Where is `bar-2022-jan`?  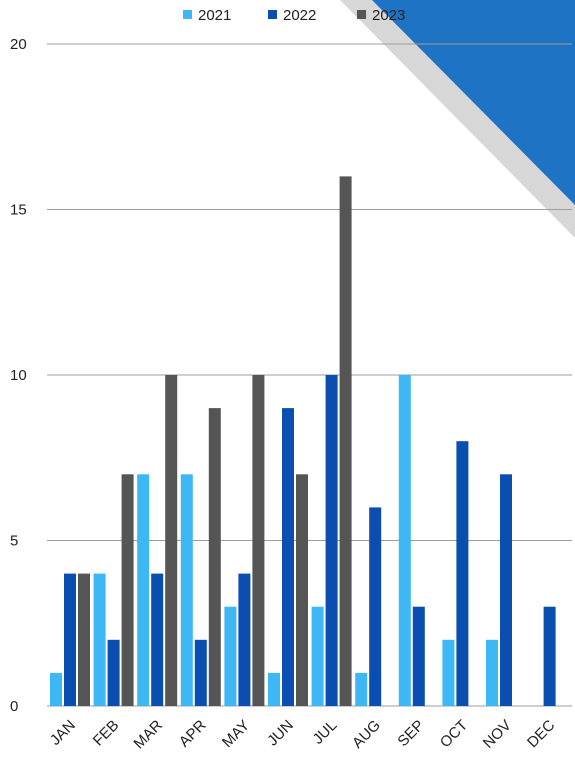
bar-2022-jan is located at coordinates (70, 639).